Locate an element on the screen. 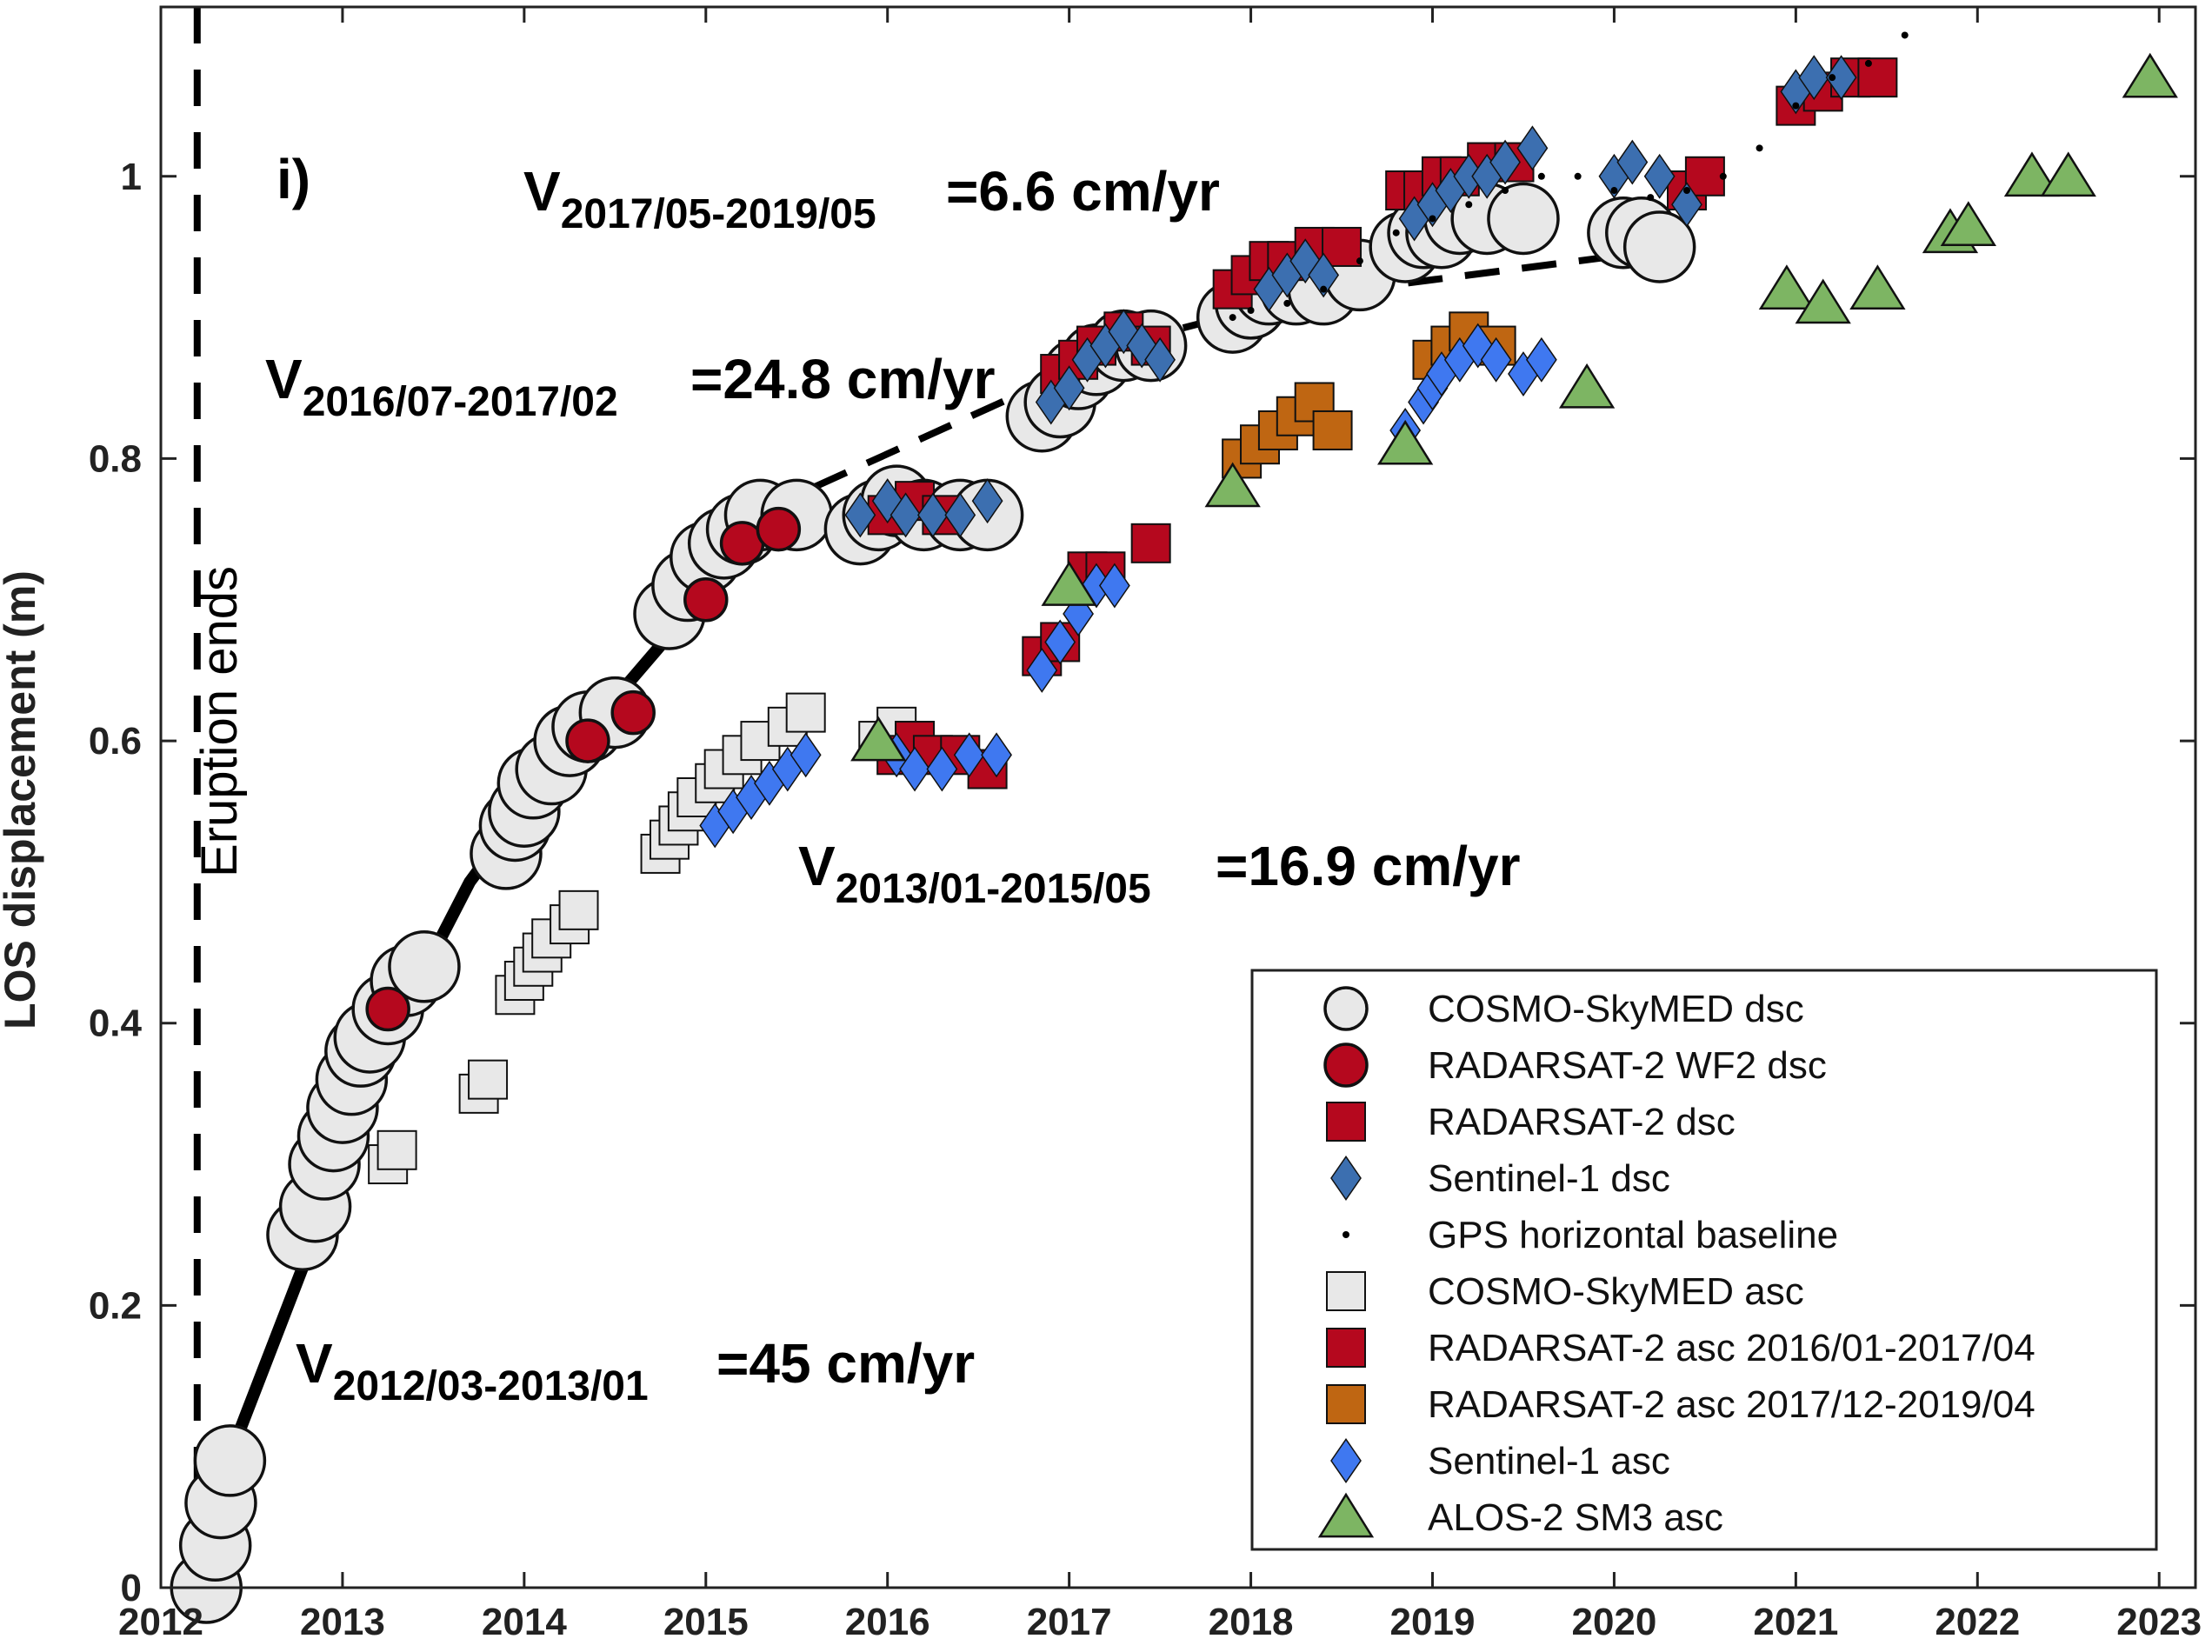 This screenshot has width=2212, height=1652. x-tick-label-7: 2019 is located at coordinates (1433, 1622).